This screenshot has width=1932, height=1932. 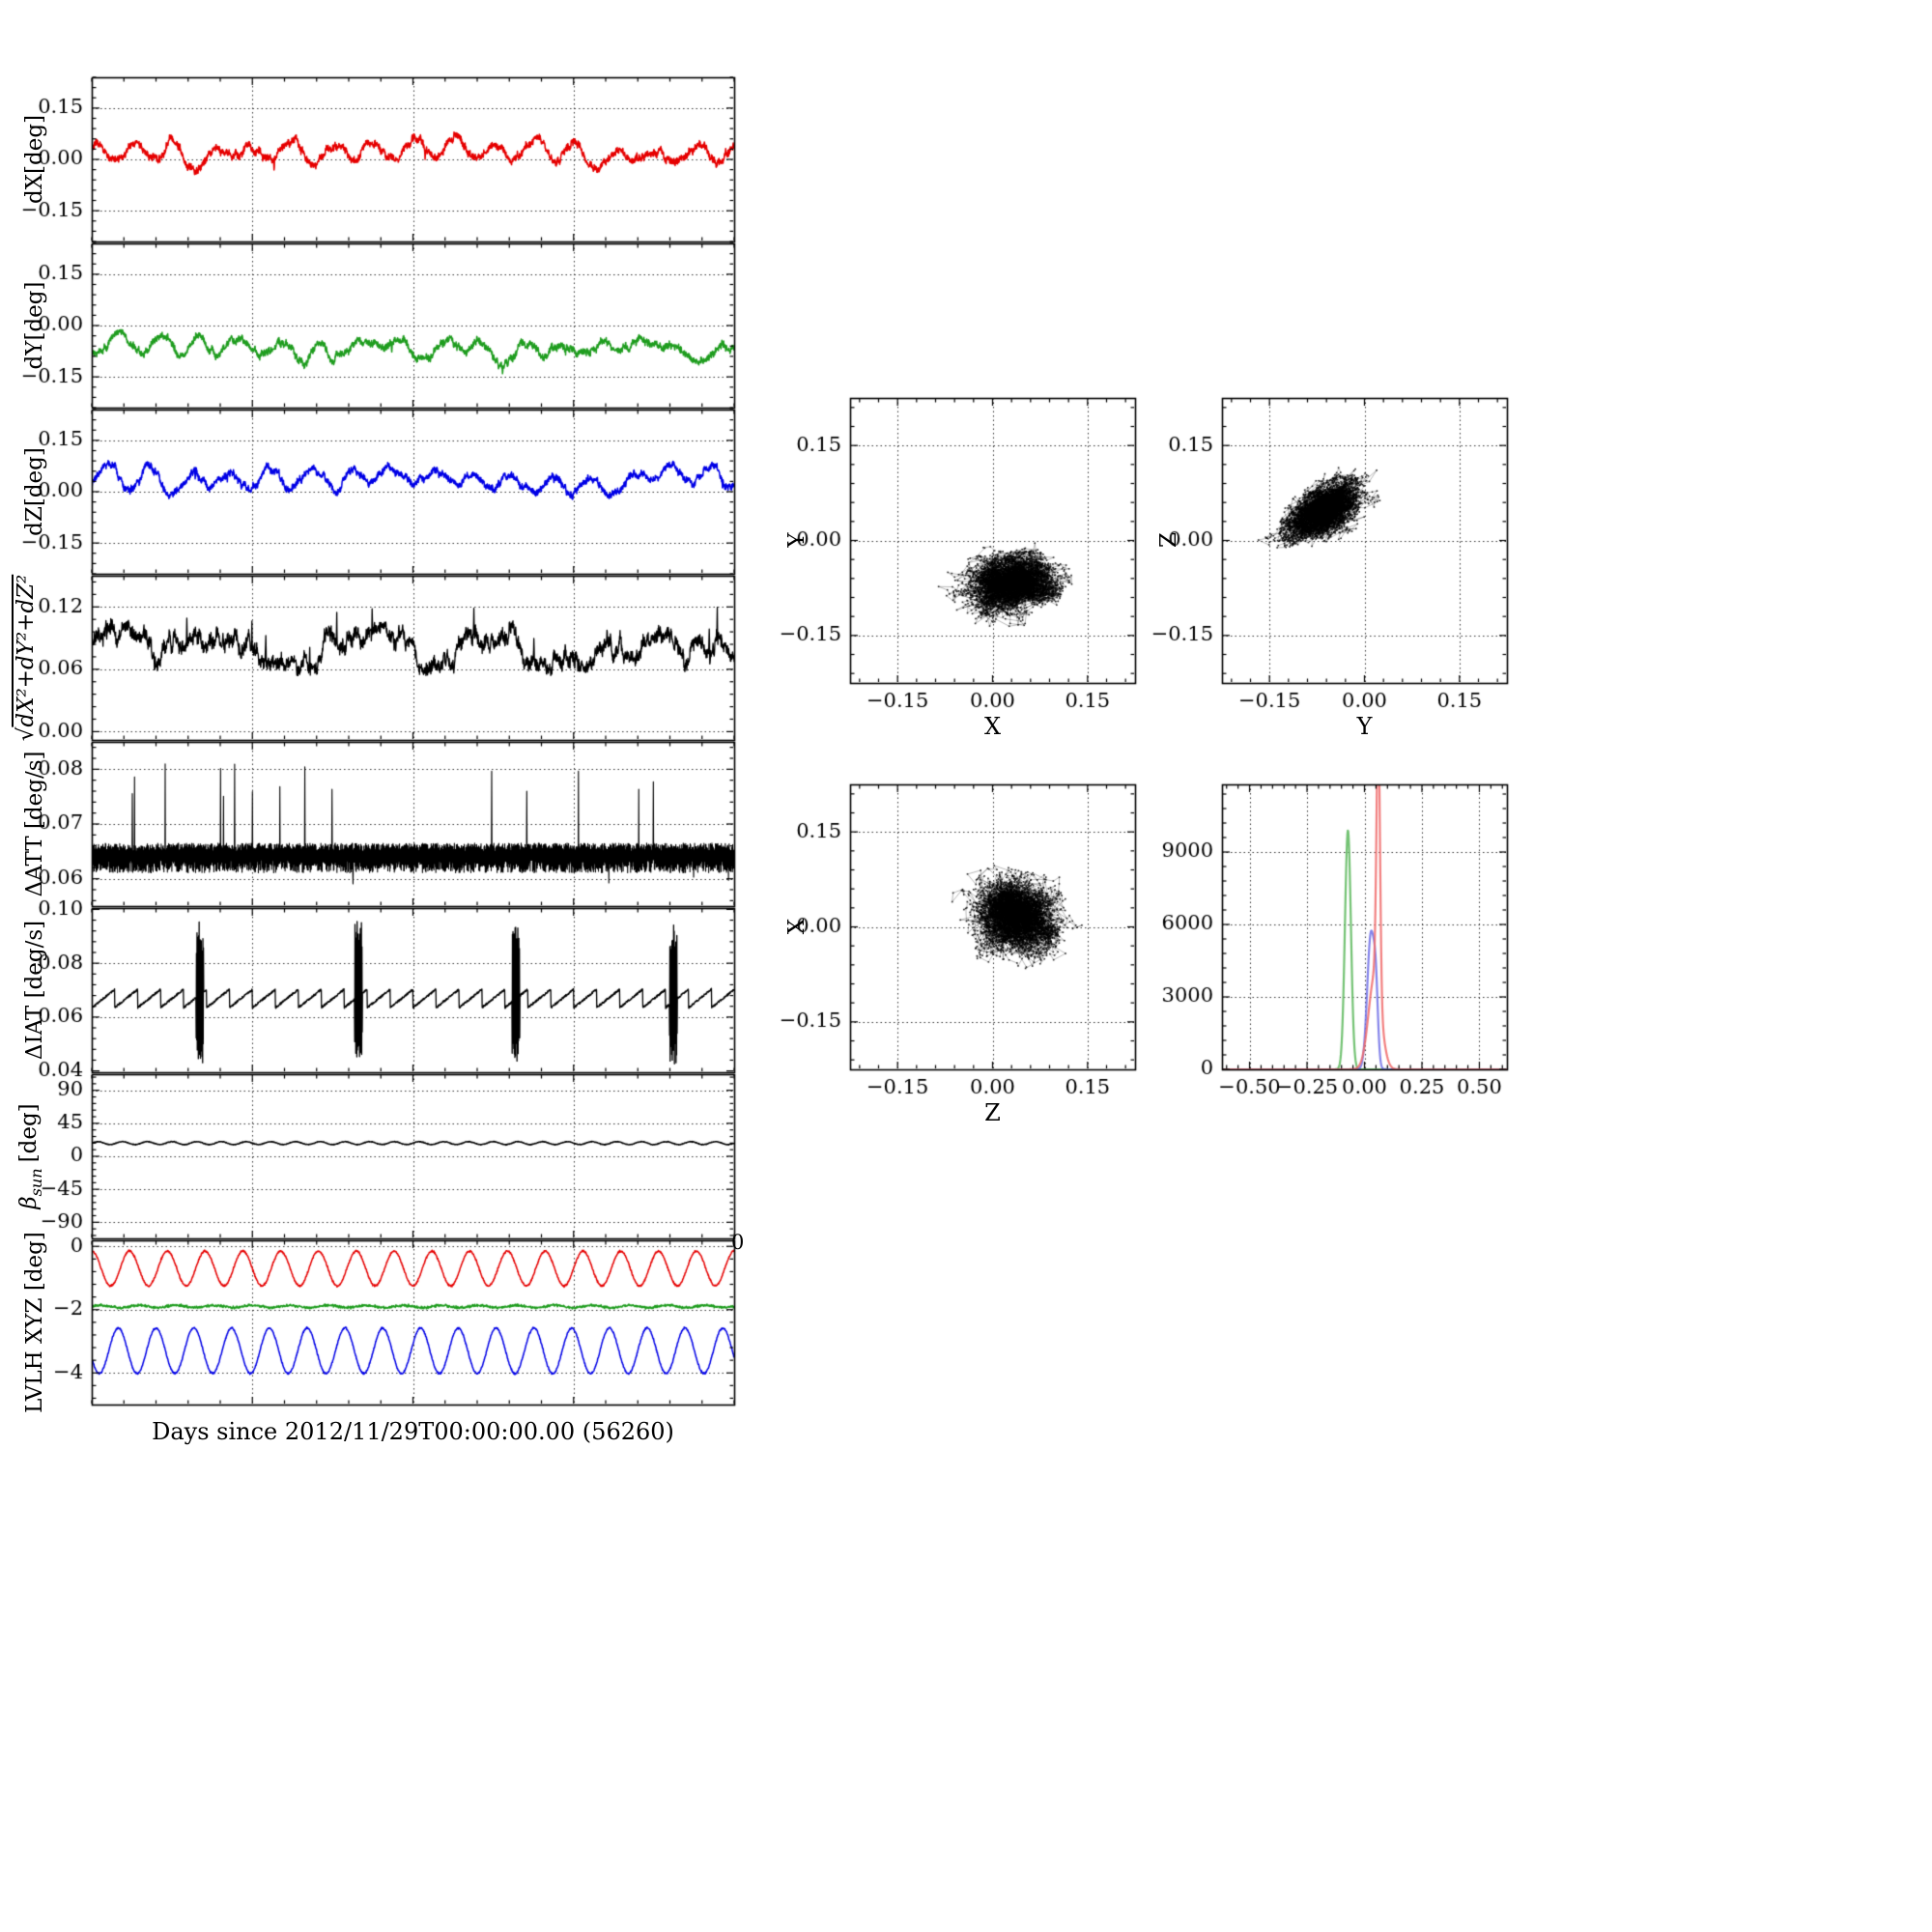 What do you see at coordinates (26, 734) in the screenshot?
I see `radical-sign: √` at bounding box center [26, 734].